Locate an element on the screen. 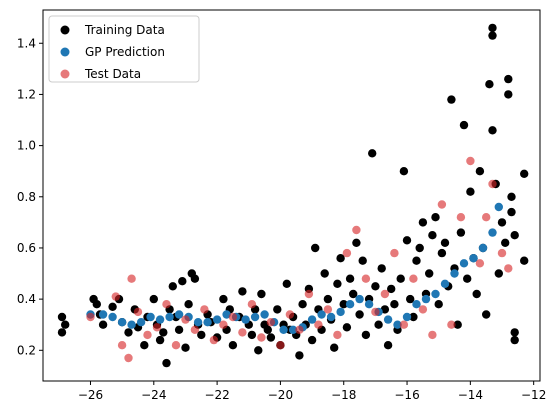 The image size is (551, 413). y-tick-label-2: 0.6 is located at coordinates (26, 248).